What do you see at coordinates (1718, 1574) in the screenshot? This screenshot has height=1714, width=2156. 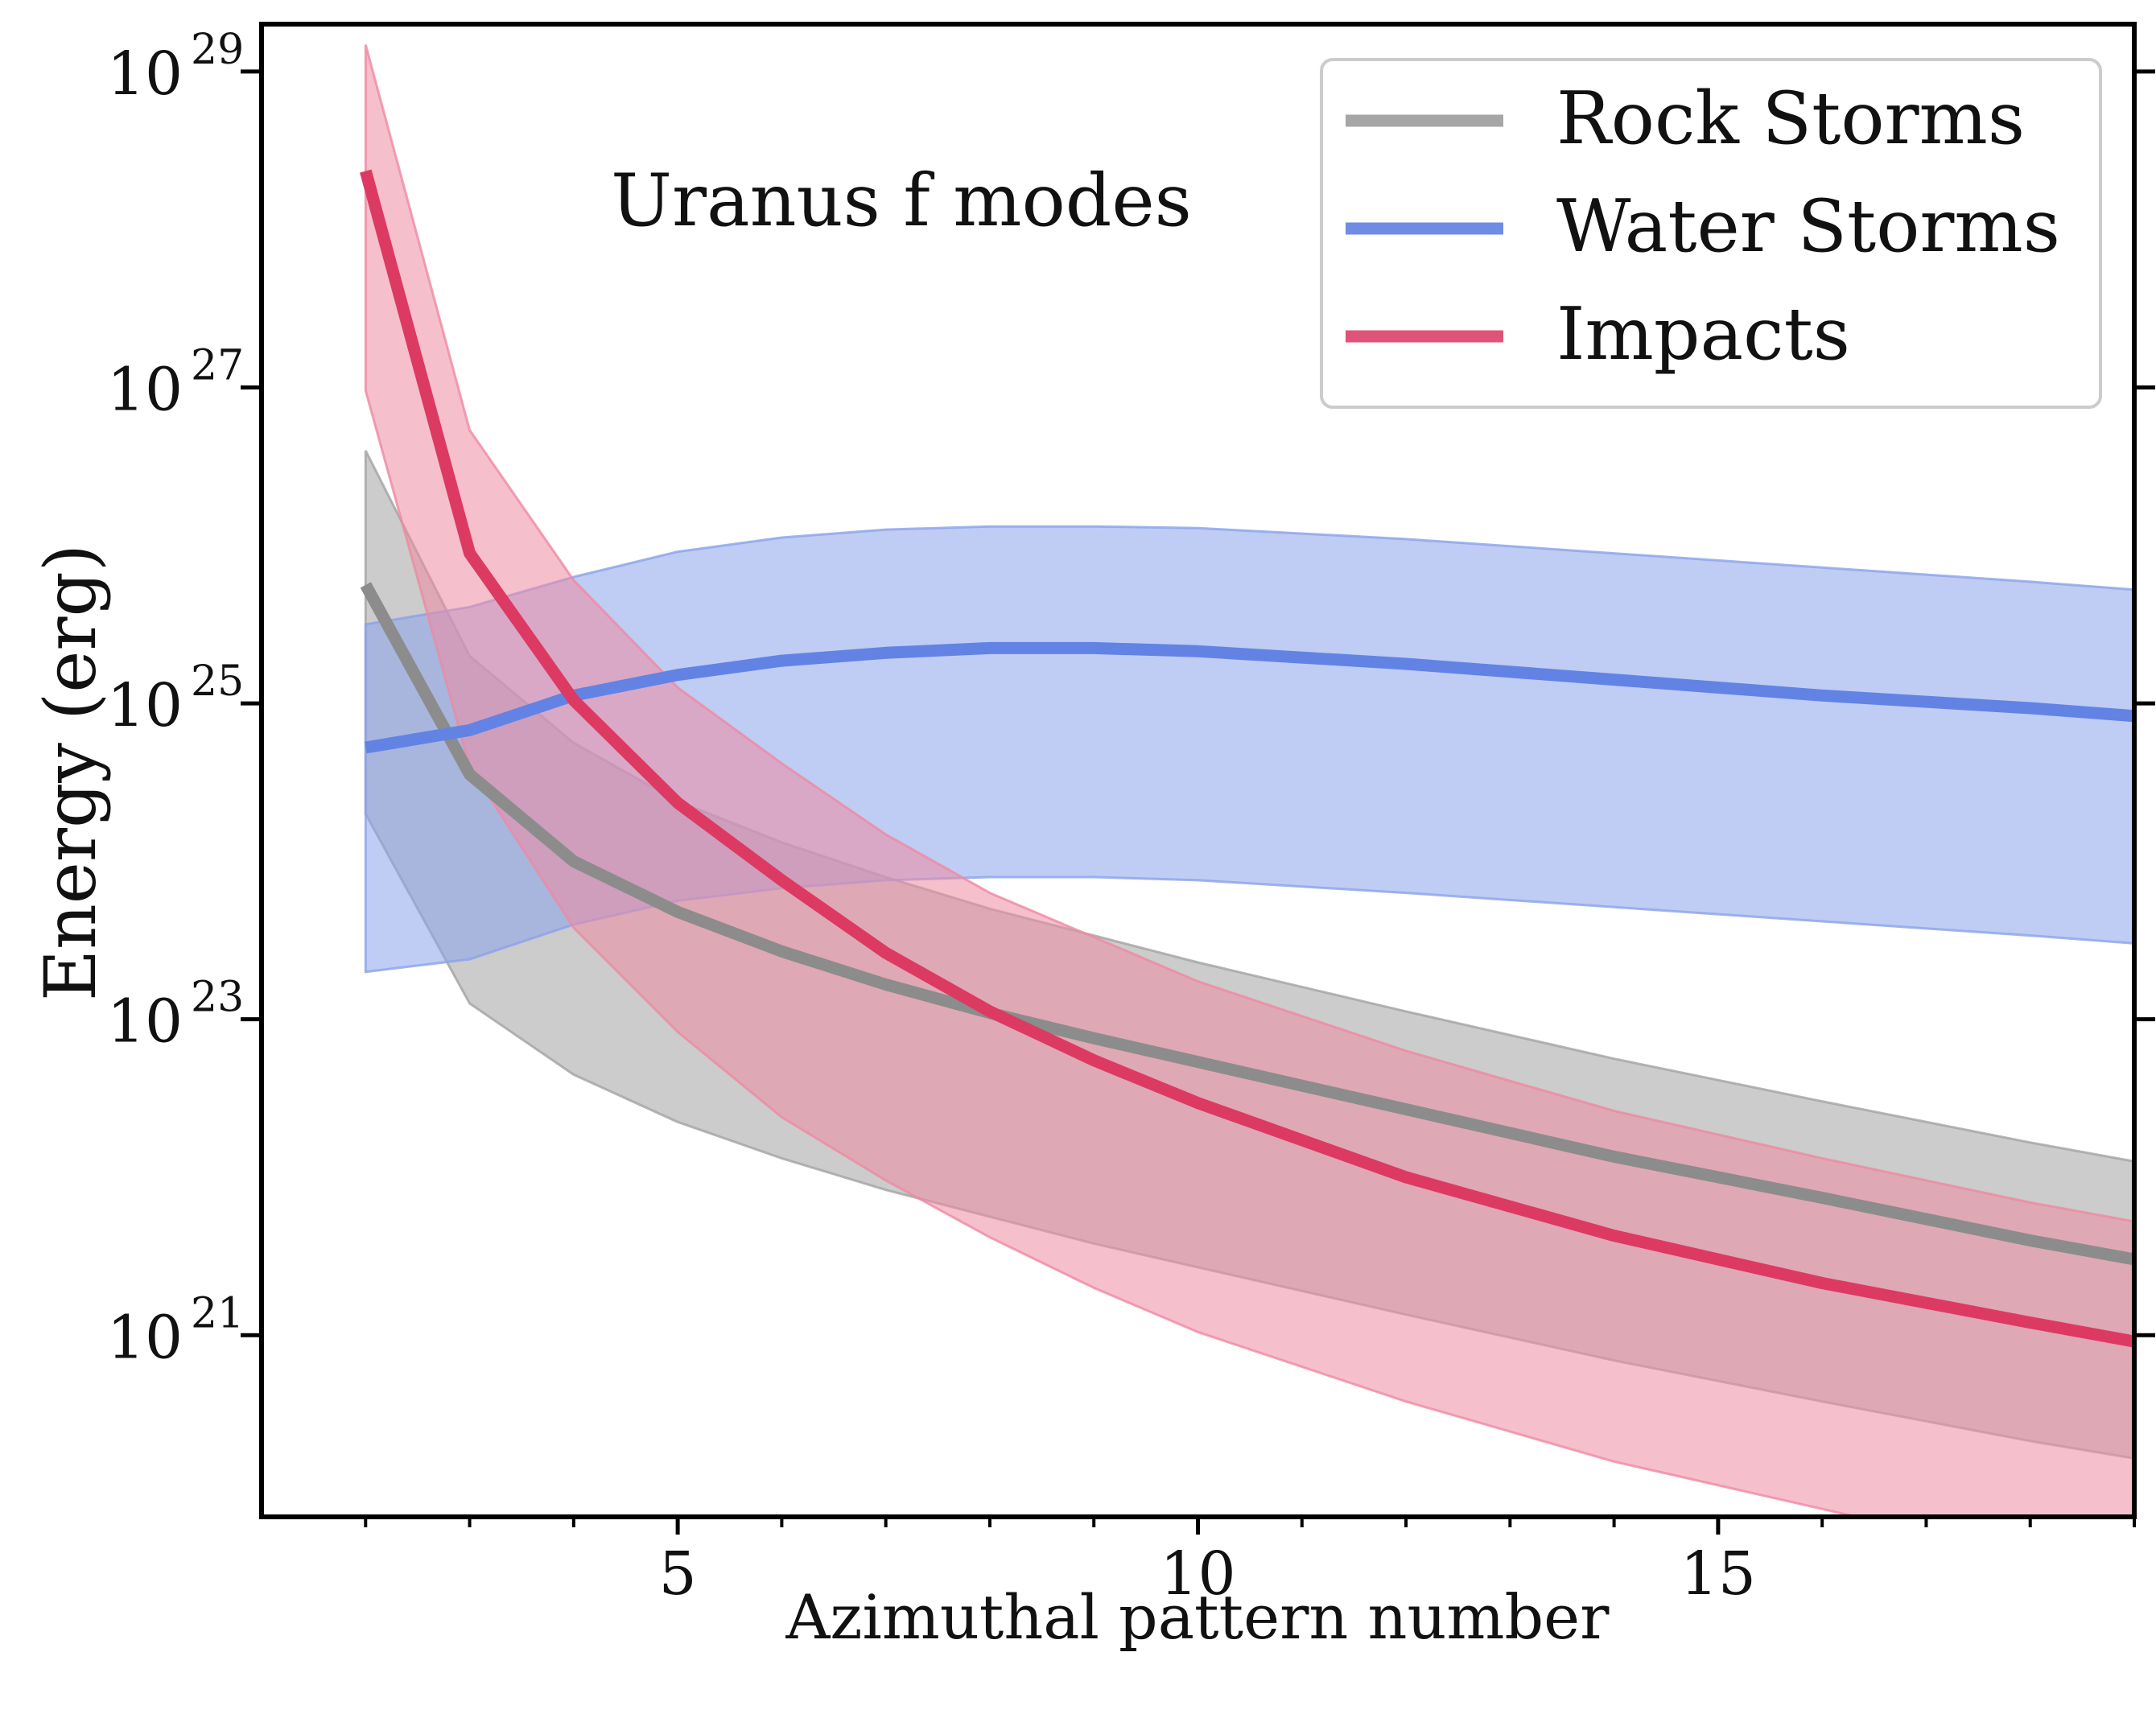 I see `x-tick-label: 15` at bounding box center [1718, 1574].